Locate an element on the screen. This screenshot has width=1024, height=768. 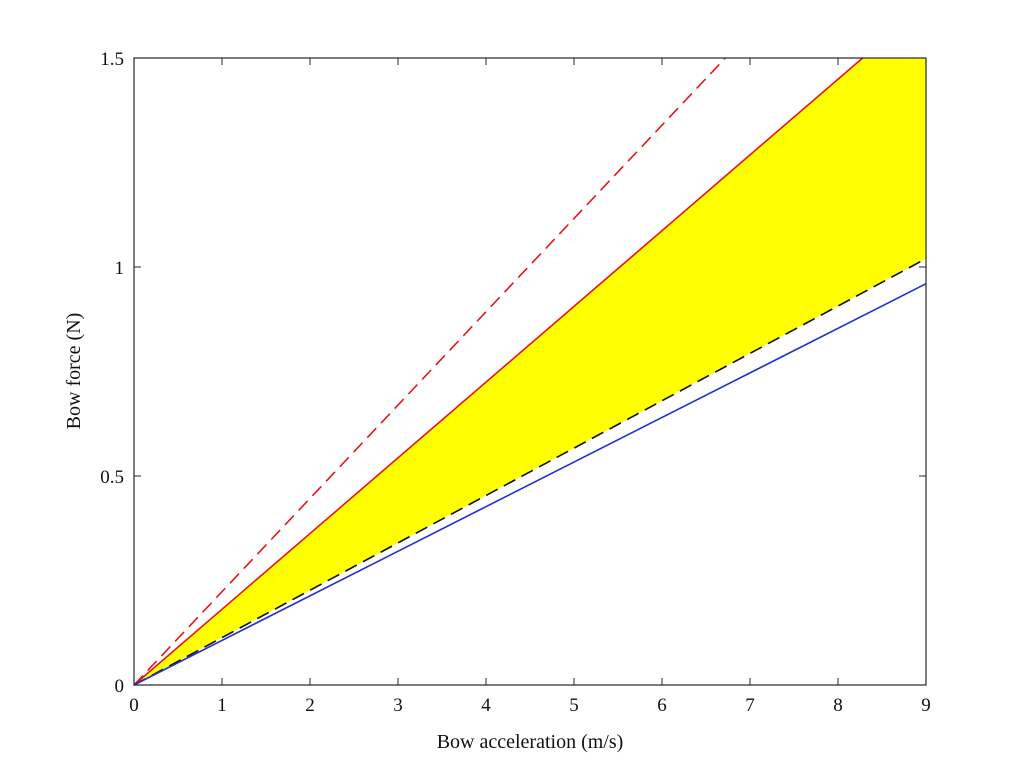
x-tick-label: 4 is located at coordinates (486, 705).